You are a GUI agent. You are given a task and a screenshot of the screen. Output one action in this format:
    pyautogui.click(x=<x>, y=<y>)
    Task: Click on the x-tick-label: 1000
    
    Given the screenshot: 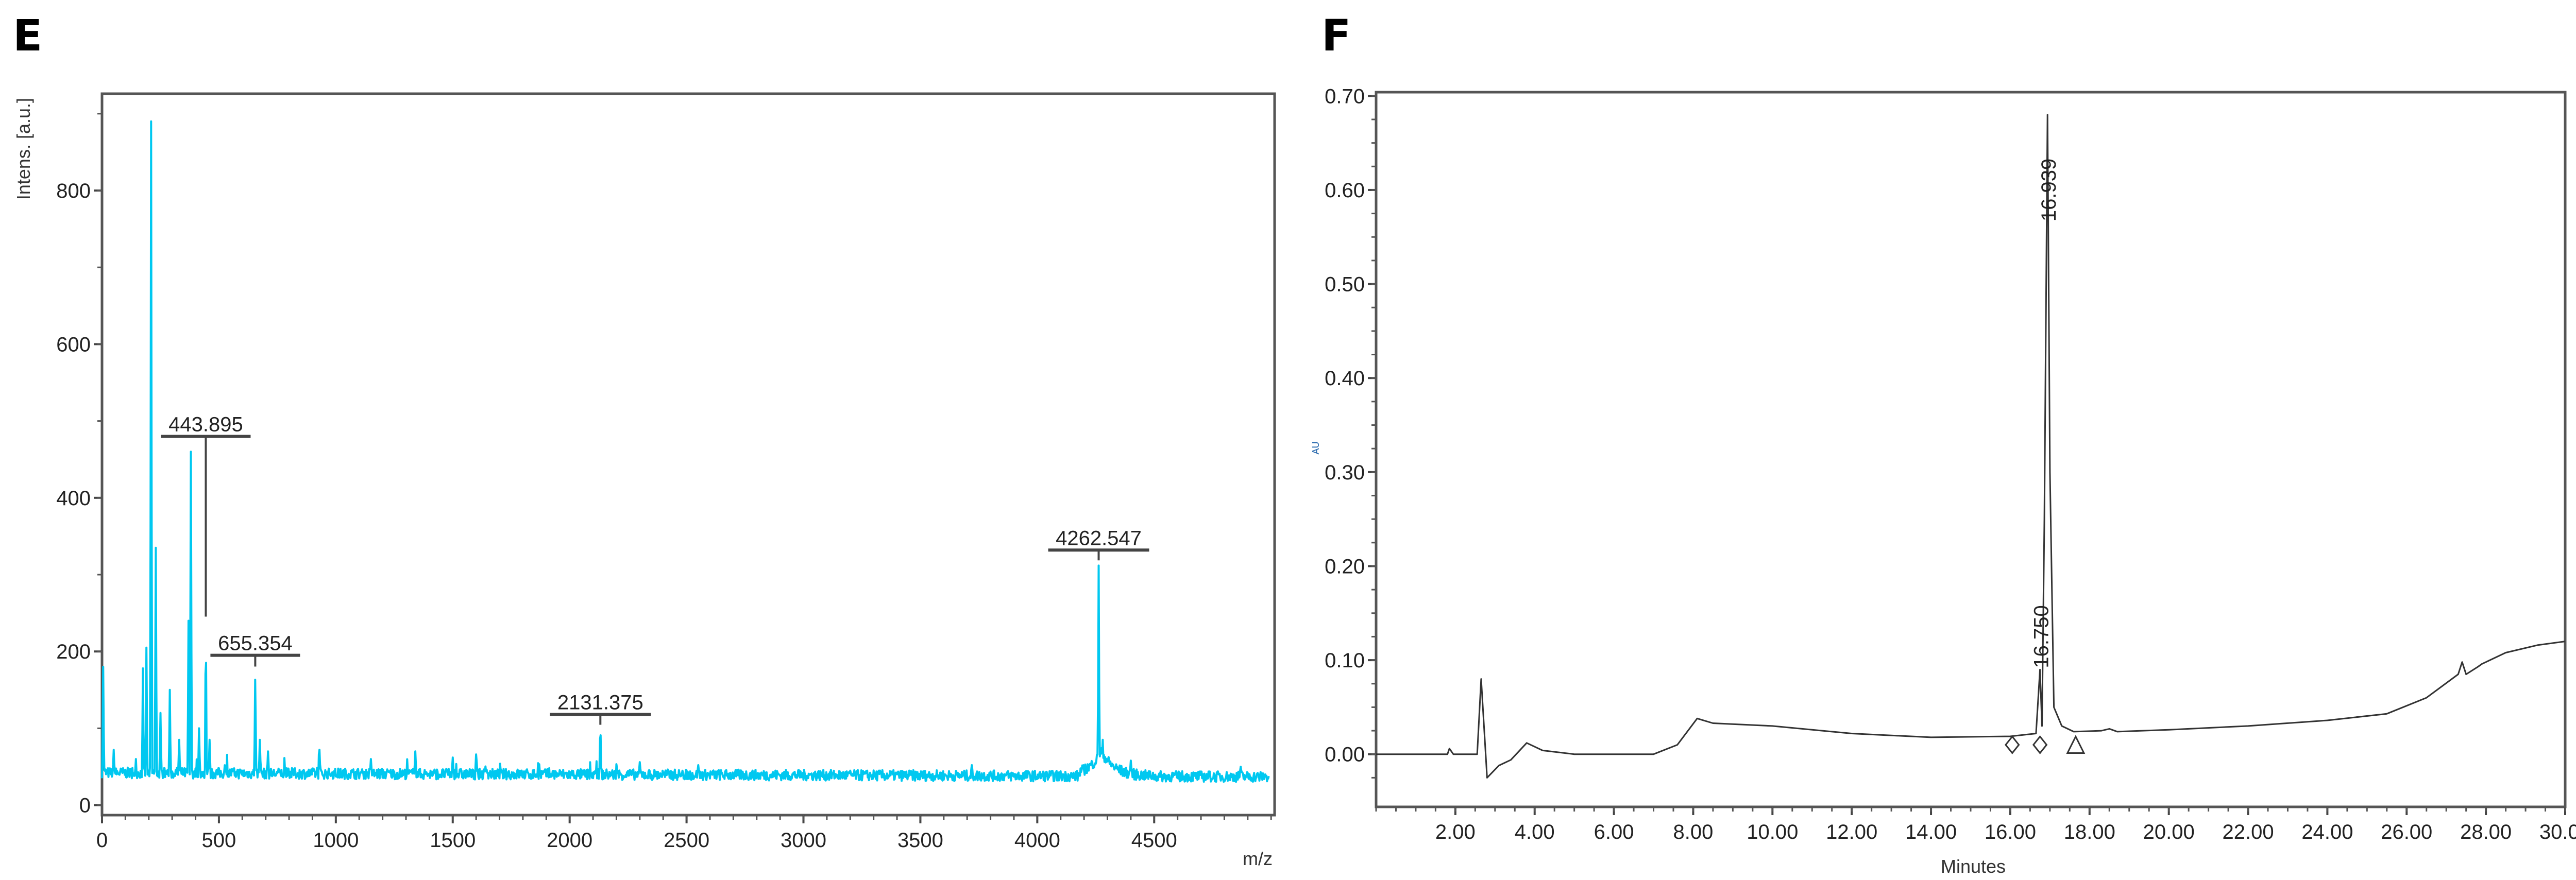 What is the action you would take?
    pyautogui.click(x=336, y=841)
    